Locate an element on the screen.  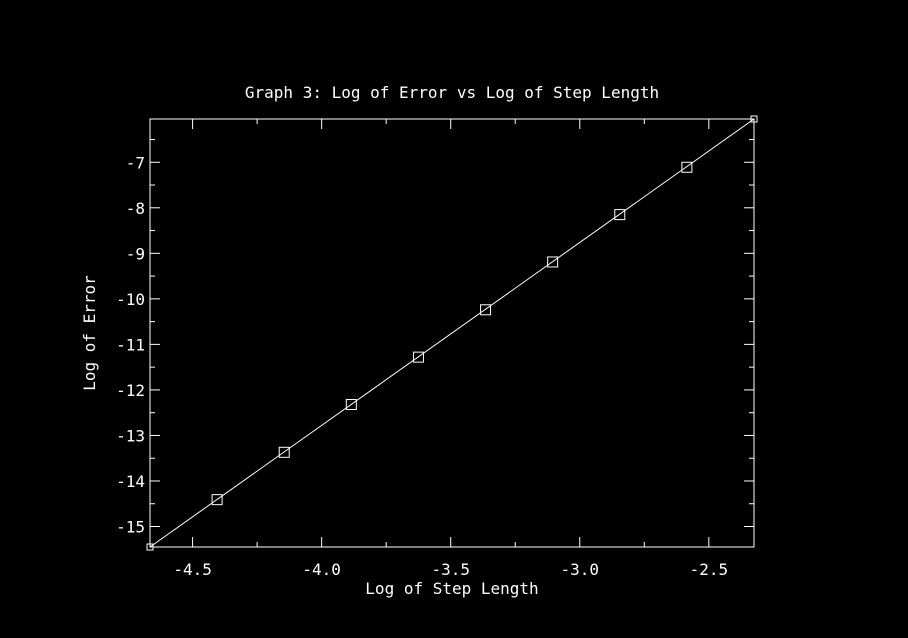
x-axis-label: Log of Step Length is located at coordinates (451, 588).